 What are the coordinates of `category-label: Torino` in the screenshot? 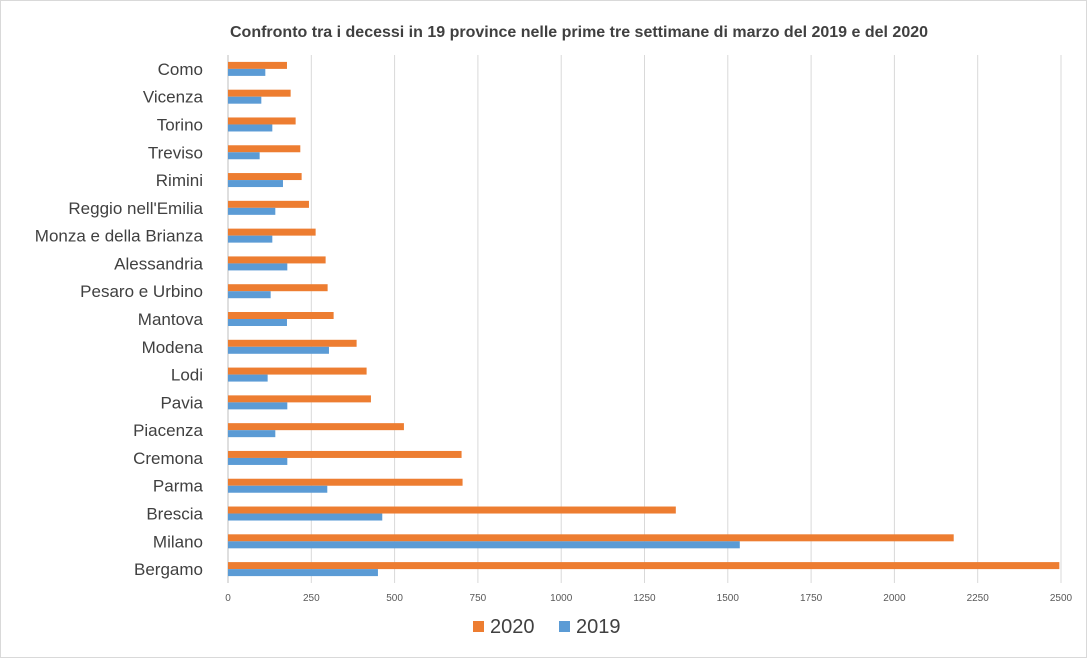 It's located at (180, 124).